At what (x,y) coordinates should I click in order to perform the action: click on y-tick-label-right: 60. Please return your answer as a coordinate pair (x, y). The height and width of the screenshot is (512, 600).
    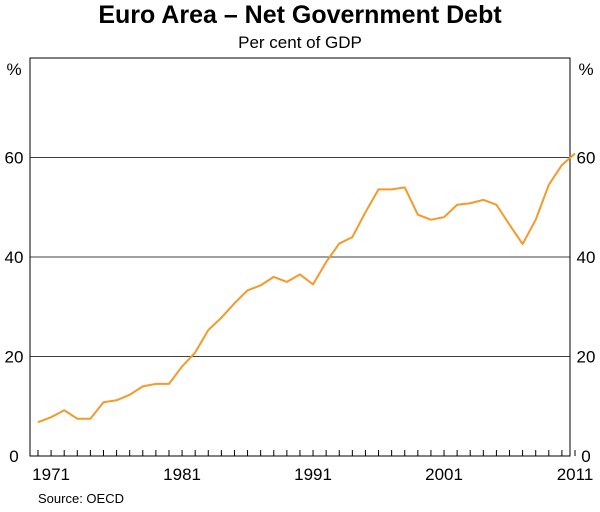
    Looking at the image, I should click on (586, 158).